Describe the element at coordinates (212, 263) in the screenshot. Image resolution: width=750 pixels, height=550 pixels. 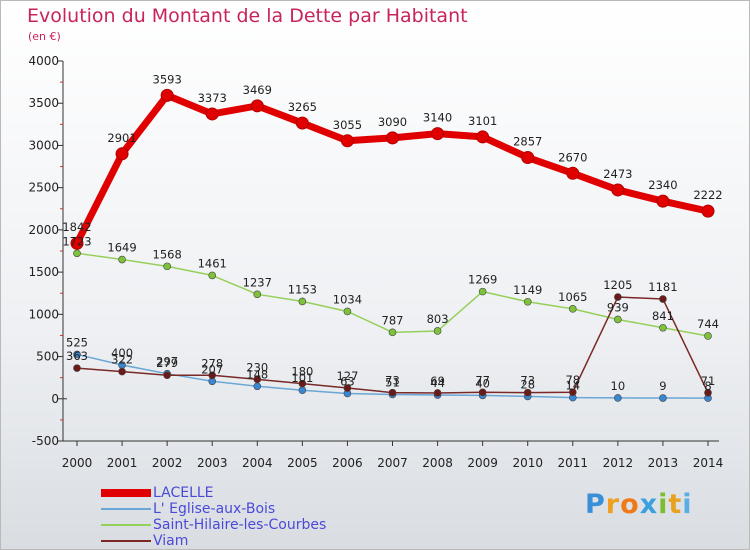
I see `data-label: 1461` at that location.